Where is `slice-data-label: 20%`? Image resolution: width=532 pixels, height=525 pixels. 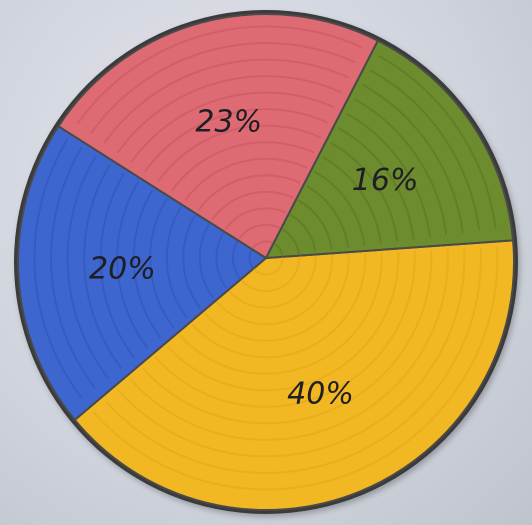
slice-data-label: 20% is located at coordinates (122, 268).